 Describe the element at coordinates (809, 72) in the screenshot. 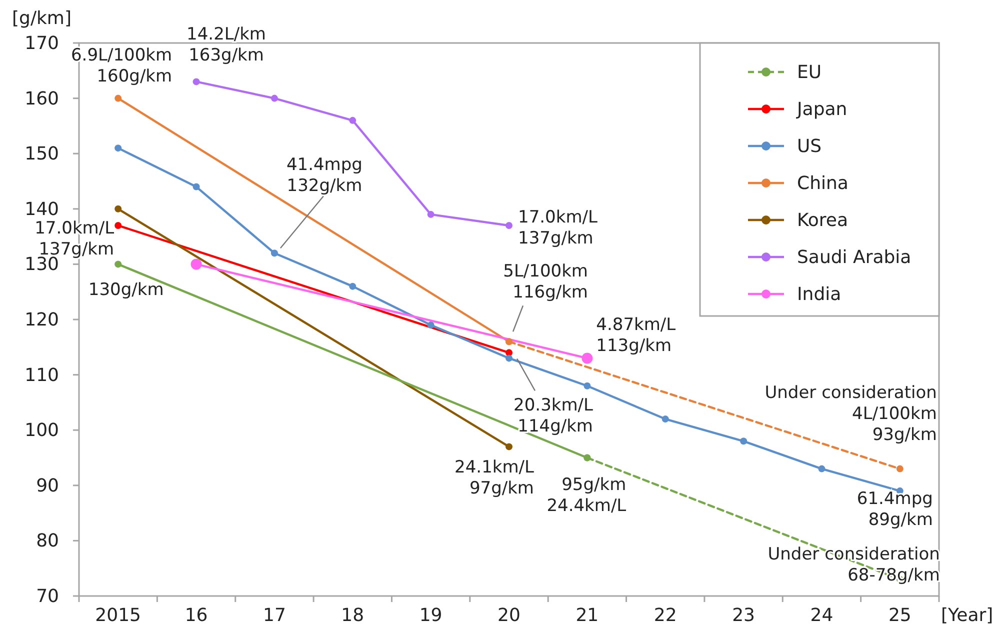

I see `legend-label: EU` at that location.